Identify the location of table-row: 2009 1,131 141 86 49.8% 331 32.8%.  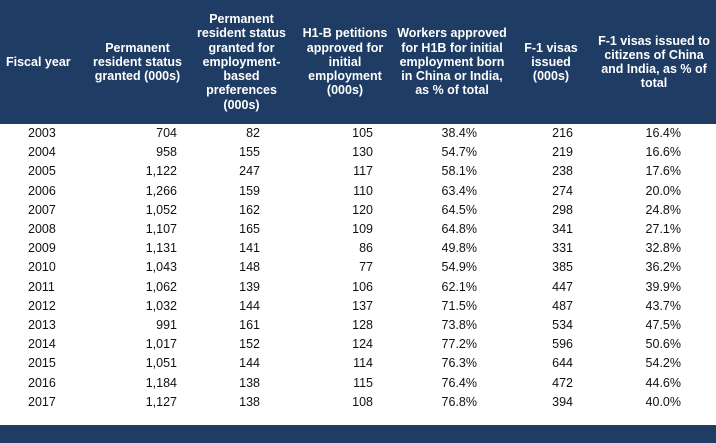
(358, 248).